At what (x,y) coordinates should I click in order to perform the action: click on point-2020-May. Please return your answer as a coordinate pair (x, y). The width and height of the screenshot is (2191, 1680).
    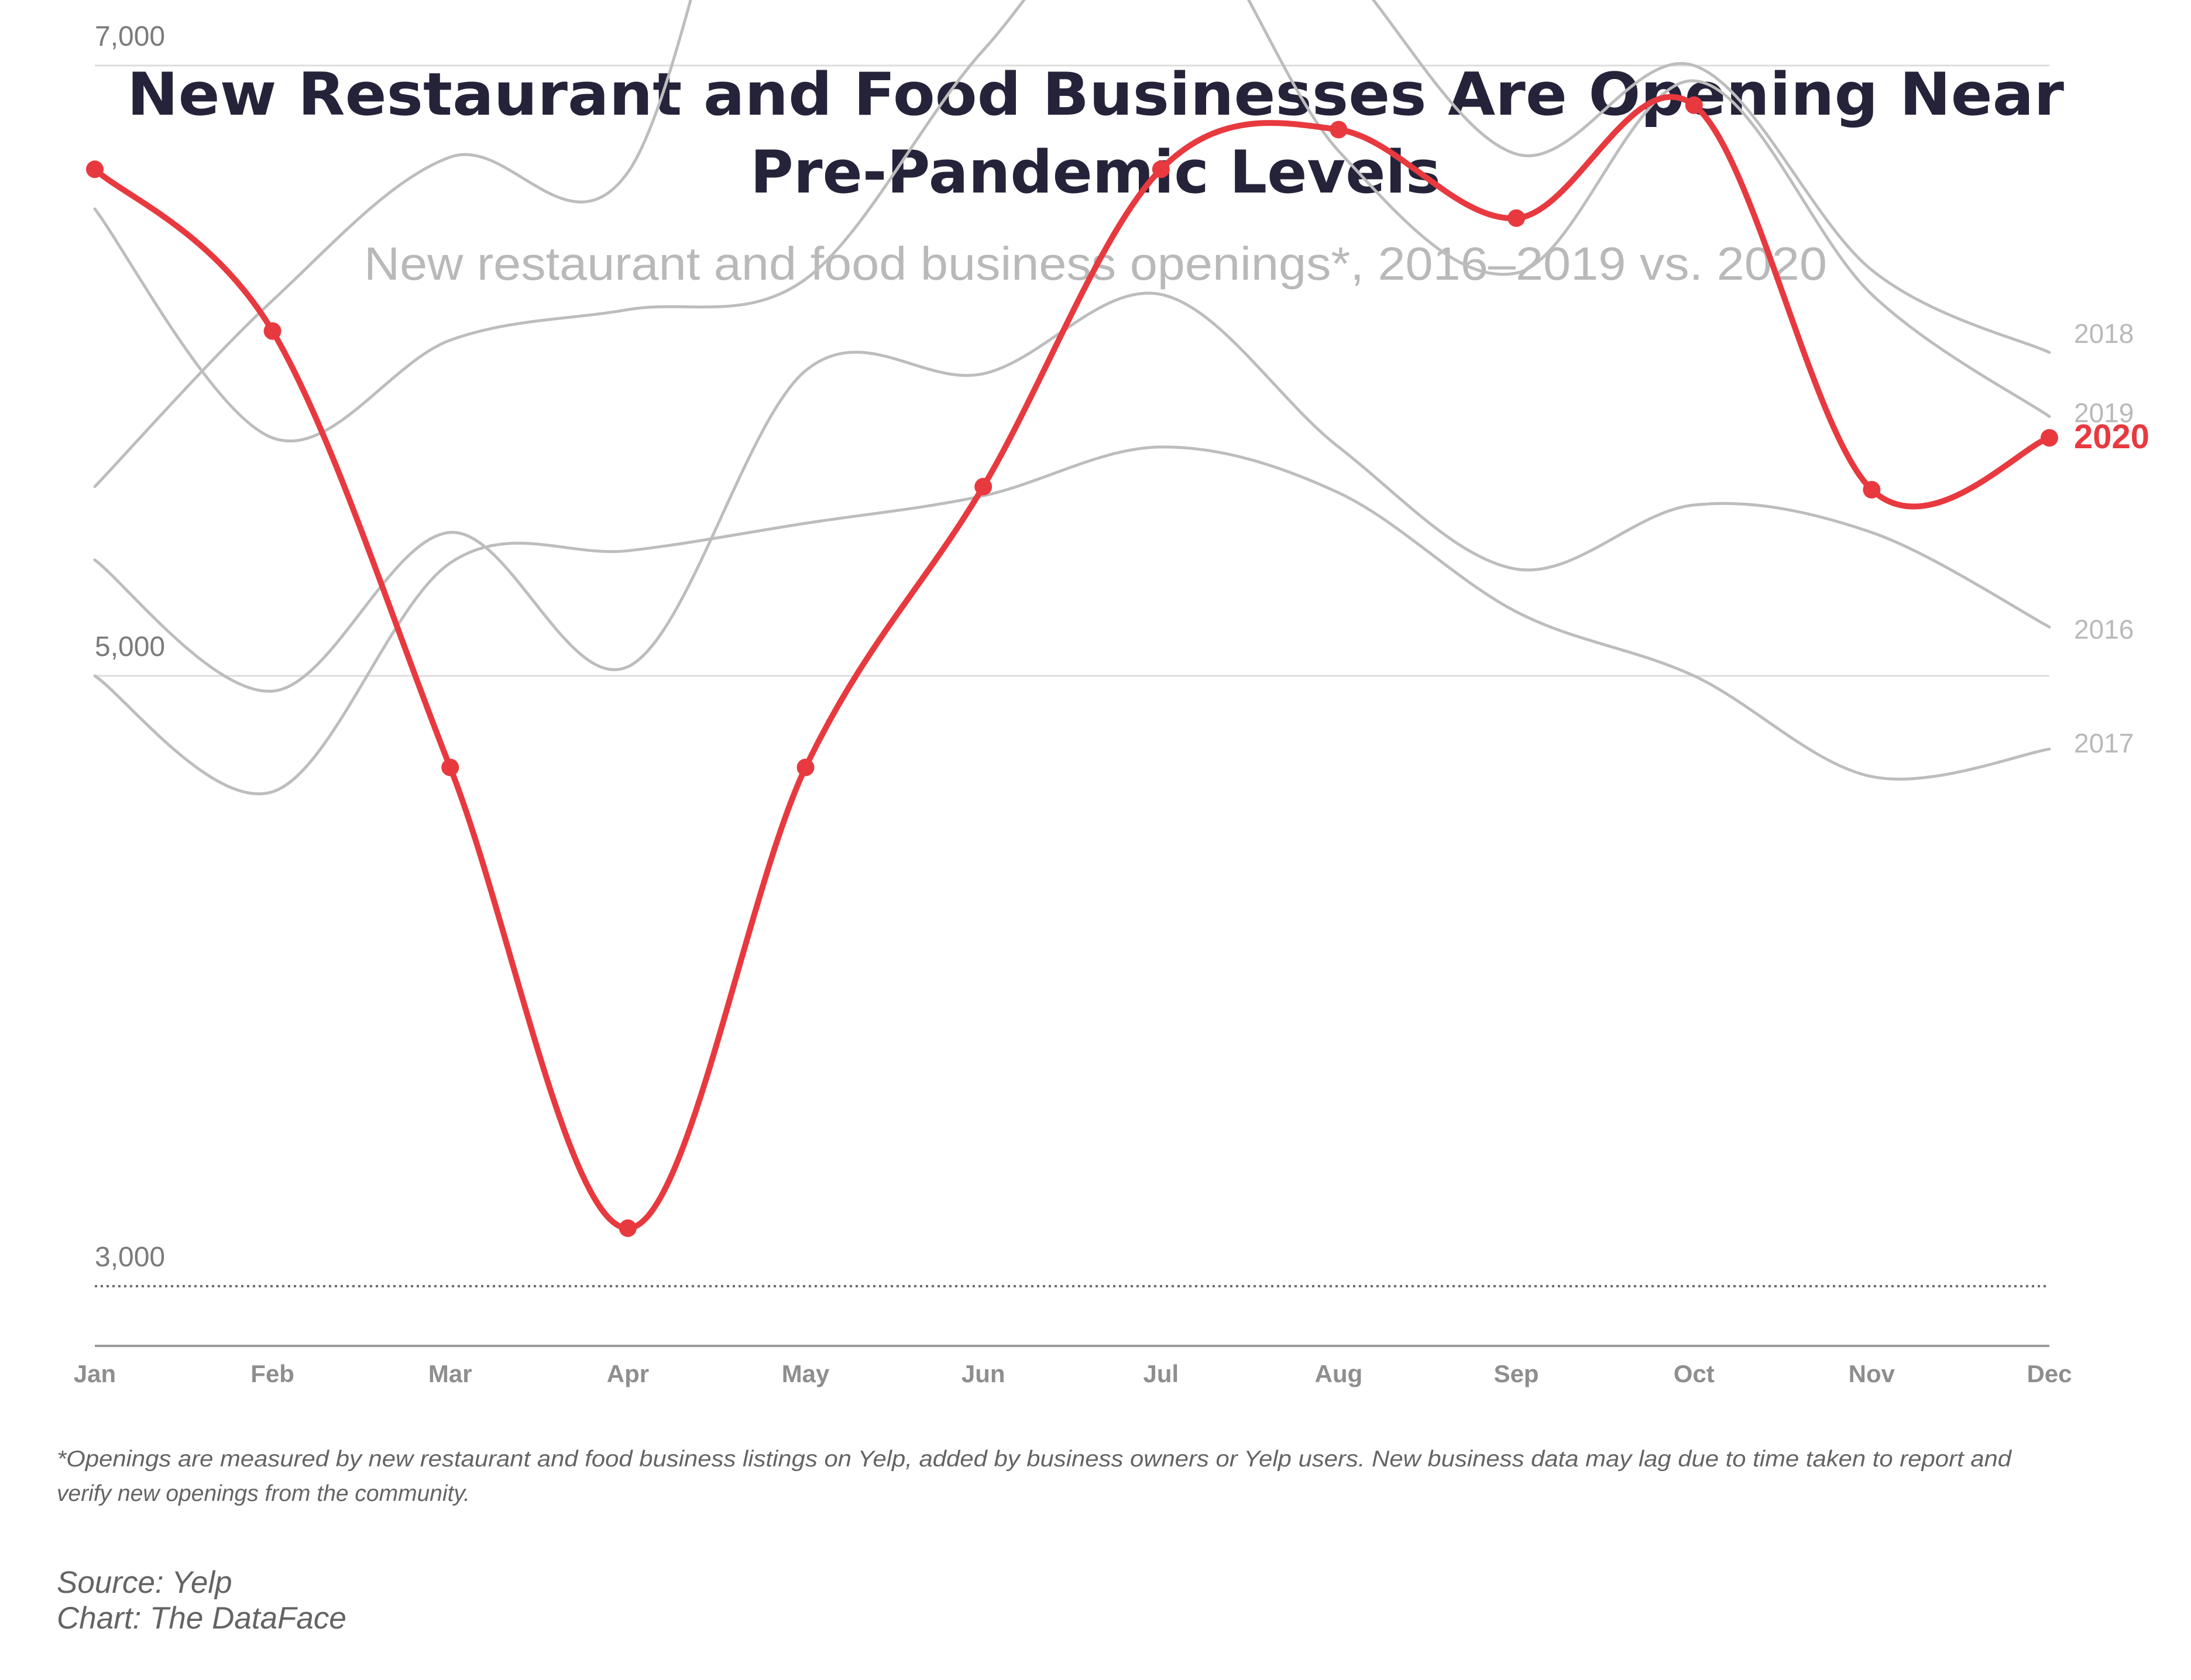
    Looking at the image, I should click on (806, 767).